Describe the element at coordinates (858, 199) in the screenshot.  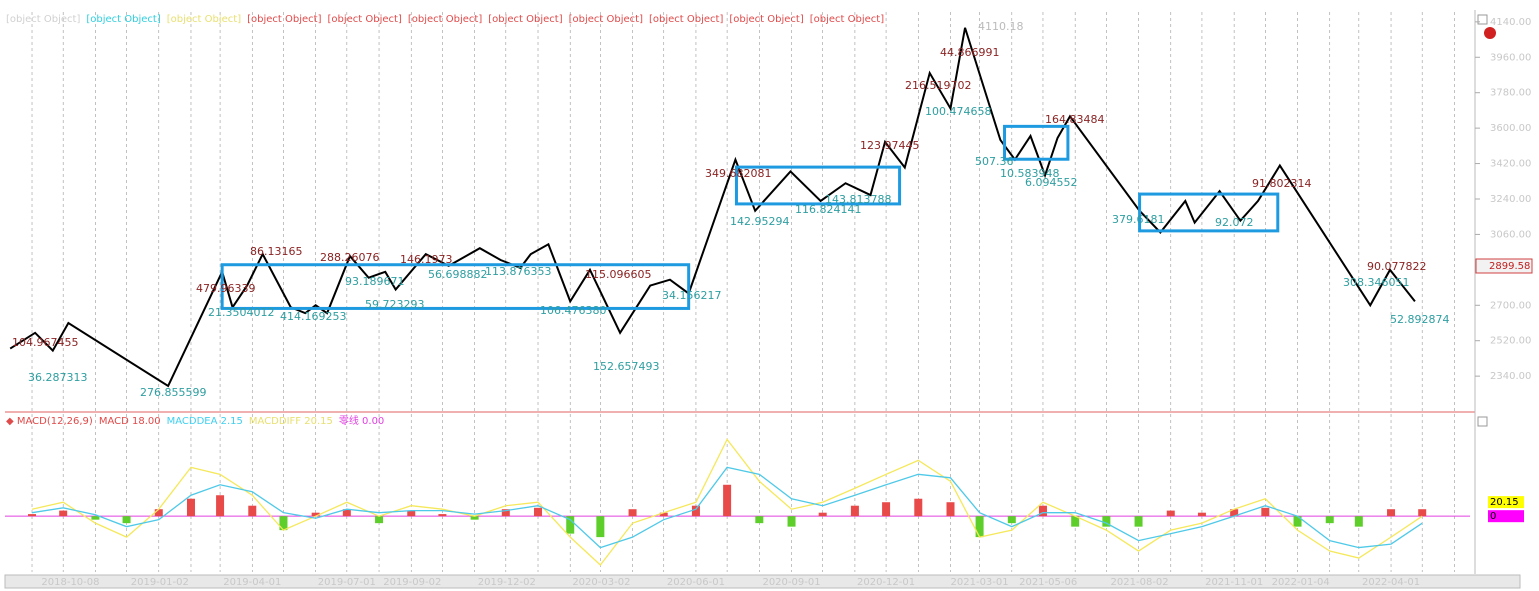
I see `annotation: 143.813788` at that location.